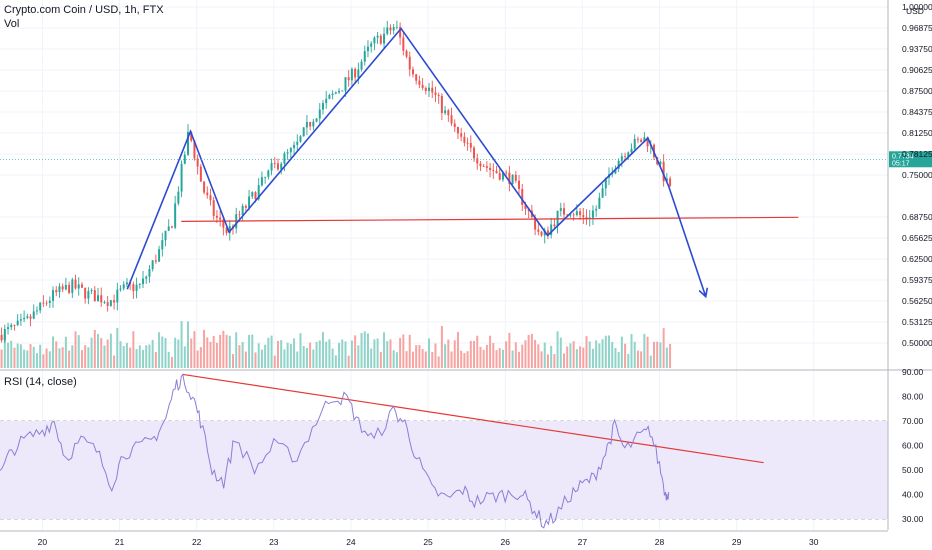  What do you see at coordinates (913, 396) in the screenshot?
I see `rsi-tick-label: 80.00` at bounding box center [913, 396].